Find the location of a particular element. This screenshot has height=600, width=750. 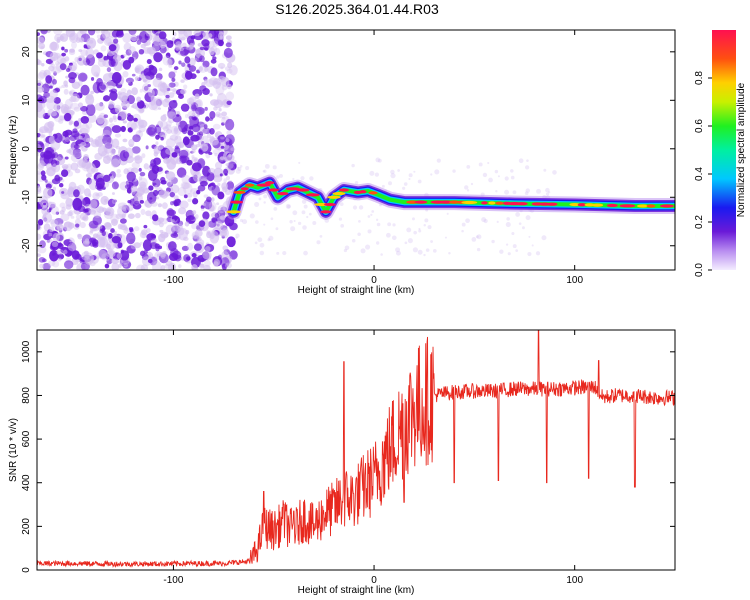

y-tick-label: -20 is located at coordinates (26, 245).